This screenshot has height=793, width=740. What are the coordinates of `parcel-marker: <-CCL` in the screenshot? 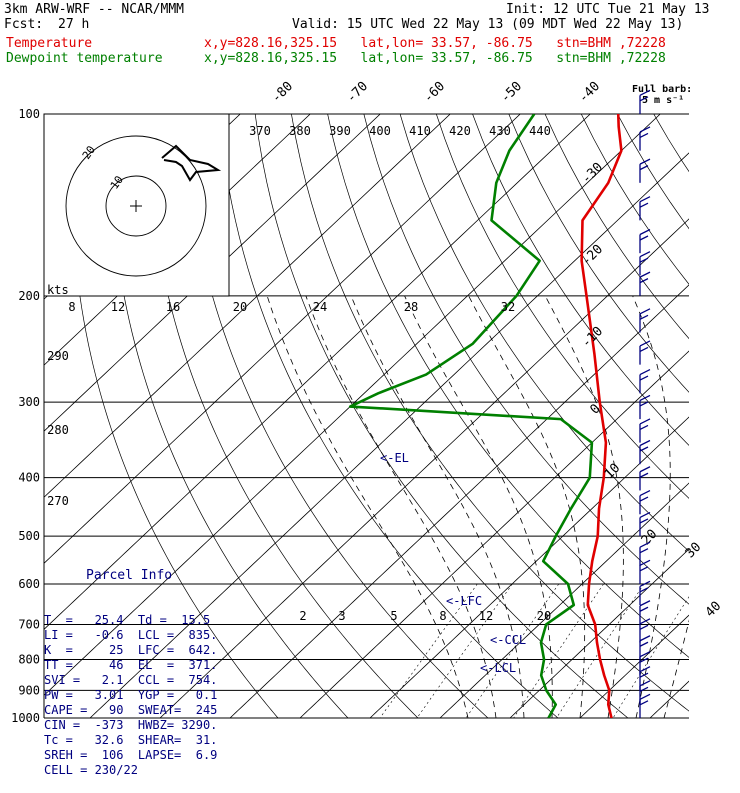 It's located at (508, 640).